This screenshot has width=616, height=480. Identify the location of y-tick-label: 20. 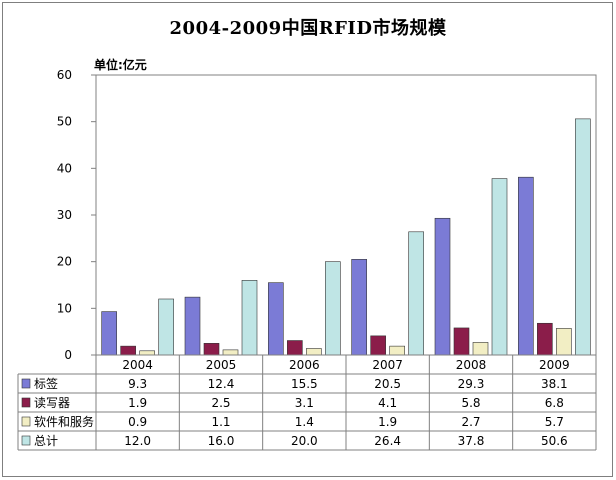
(64, 262).